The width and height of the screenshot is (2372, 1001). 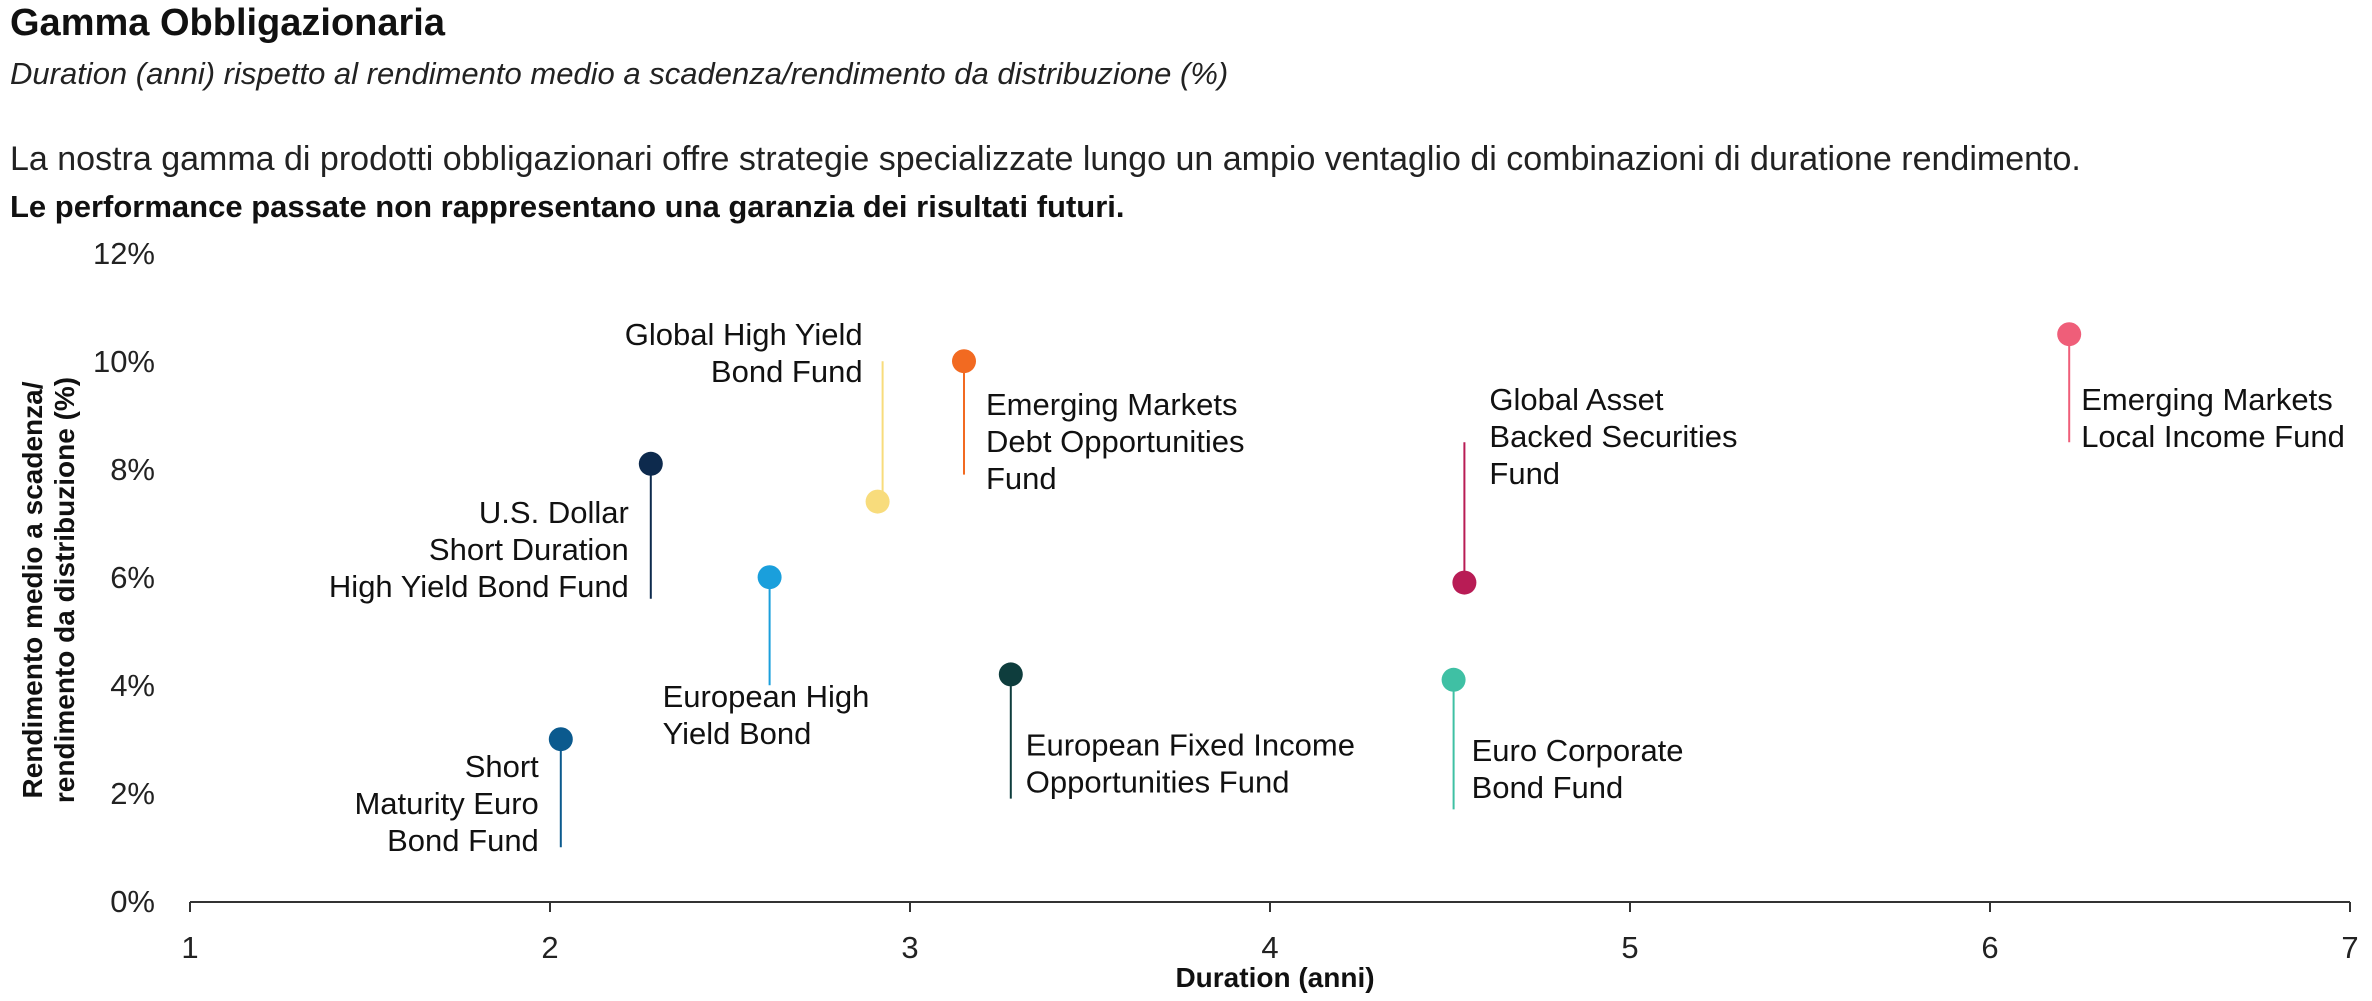 I want to click on fund-label: Global High Yield Bond Fund, so click(x=744, y=353).